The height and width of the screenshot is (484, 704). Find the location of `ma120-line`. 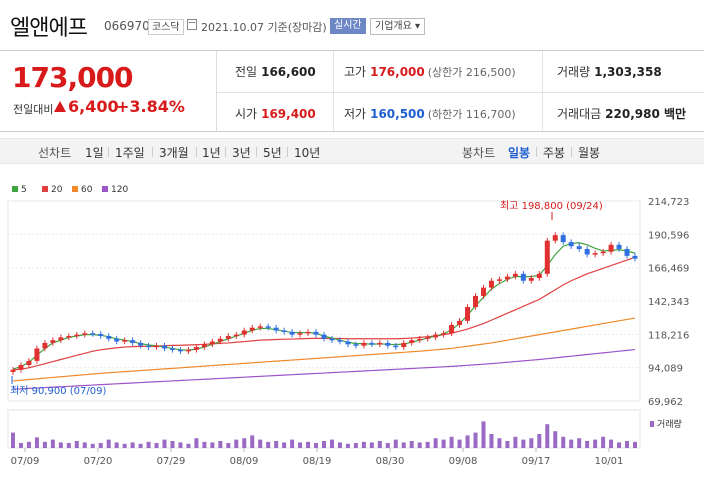

ma120-line is located at coordinates (324, 369).